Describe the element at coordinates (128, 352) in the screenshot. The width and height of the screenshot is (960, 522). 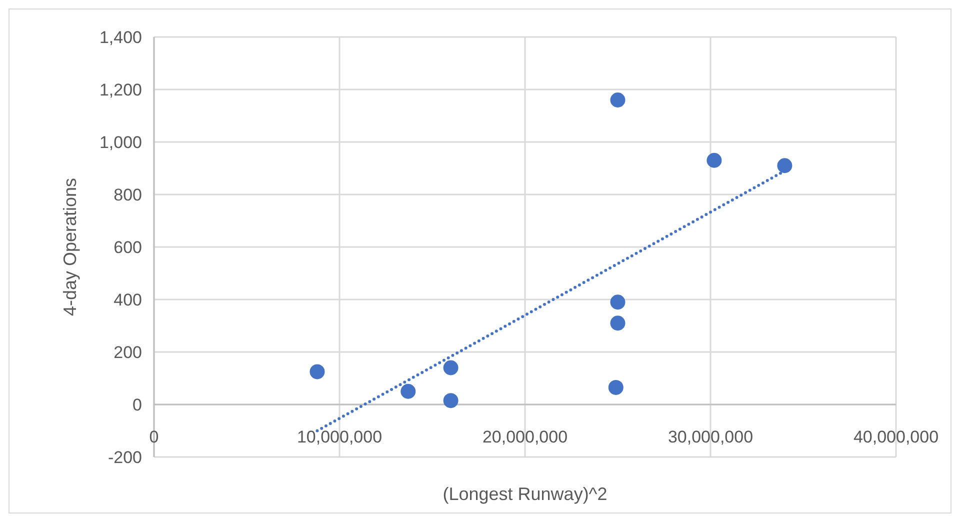
I see `y-tick-label: 200` at that location.